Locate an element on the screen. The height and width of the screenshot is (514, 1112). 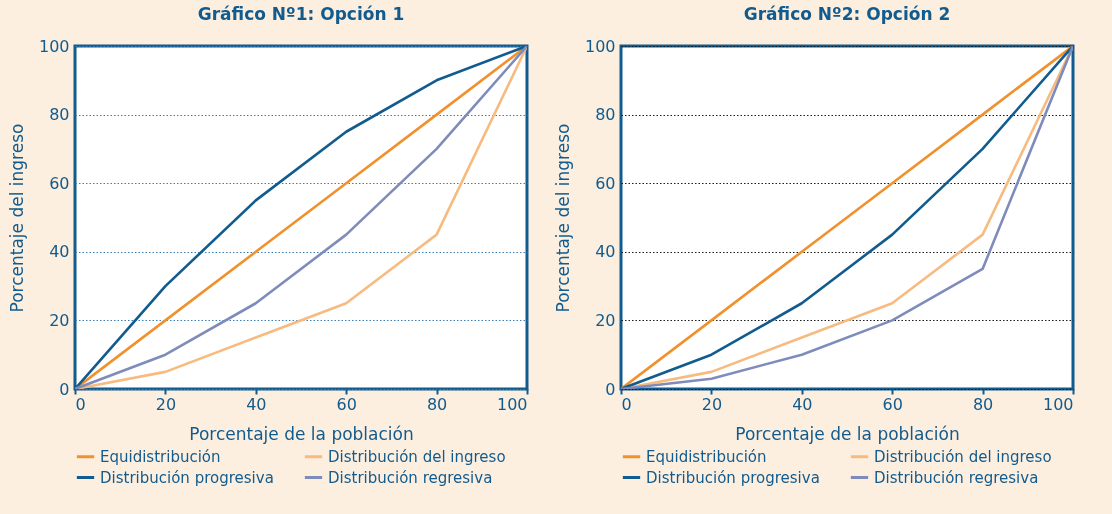
chart-title: Gráfico Nº2: Opción 2 is located at coordinates (847, 14).